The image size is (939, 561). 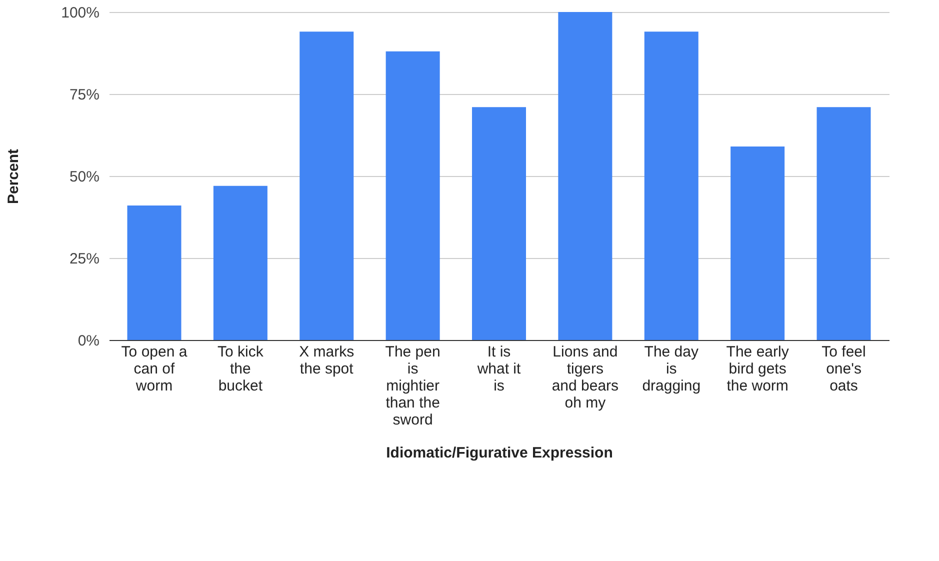 What do you see at coordinates (80, 13) in the screenshot?
I see `y-tick-label: 100%` at bounding box center [80, 13].